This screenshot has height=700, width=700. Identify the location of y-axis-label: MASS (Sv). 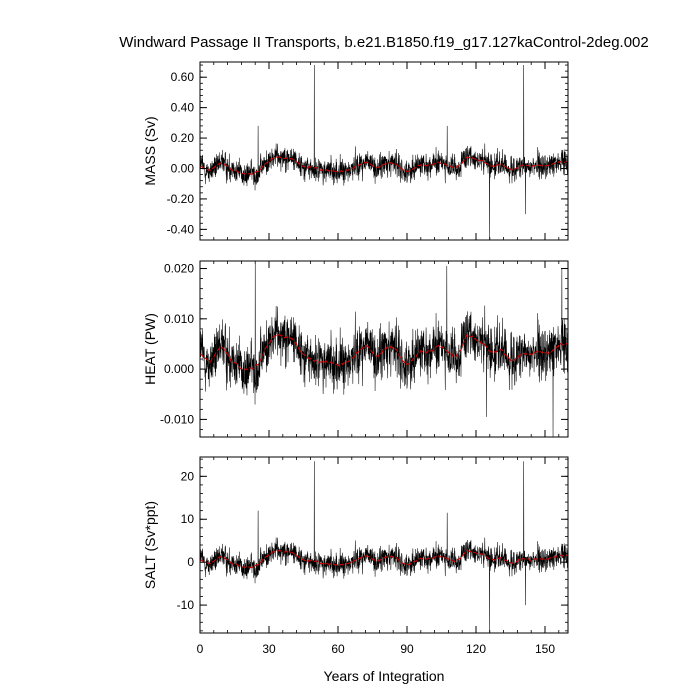
(150, 150).